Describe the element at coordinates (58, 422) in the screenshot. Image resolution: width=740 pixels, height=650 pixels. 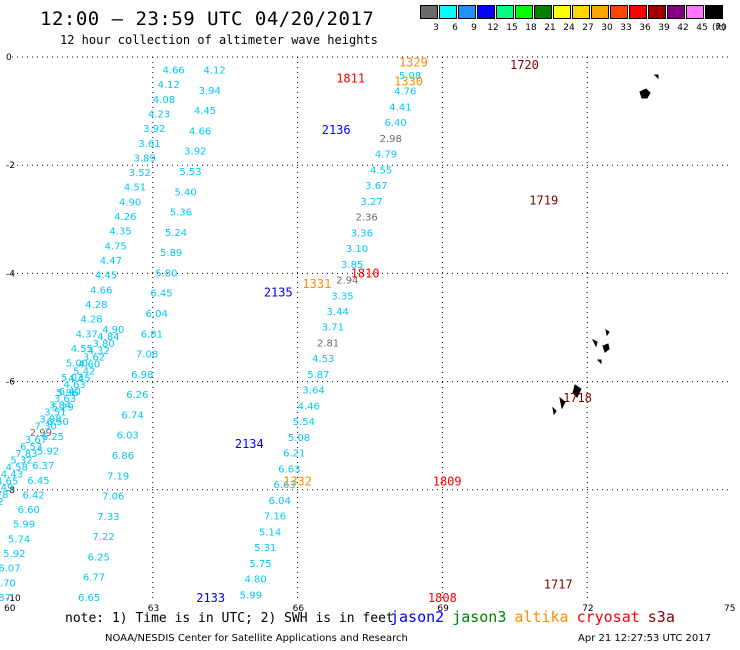
I see `wave-height-value: 6.50` at that location.